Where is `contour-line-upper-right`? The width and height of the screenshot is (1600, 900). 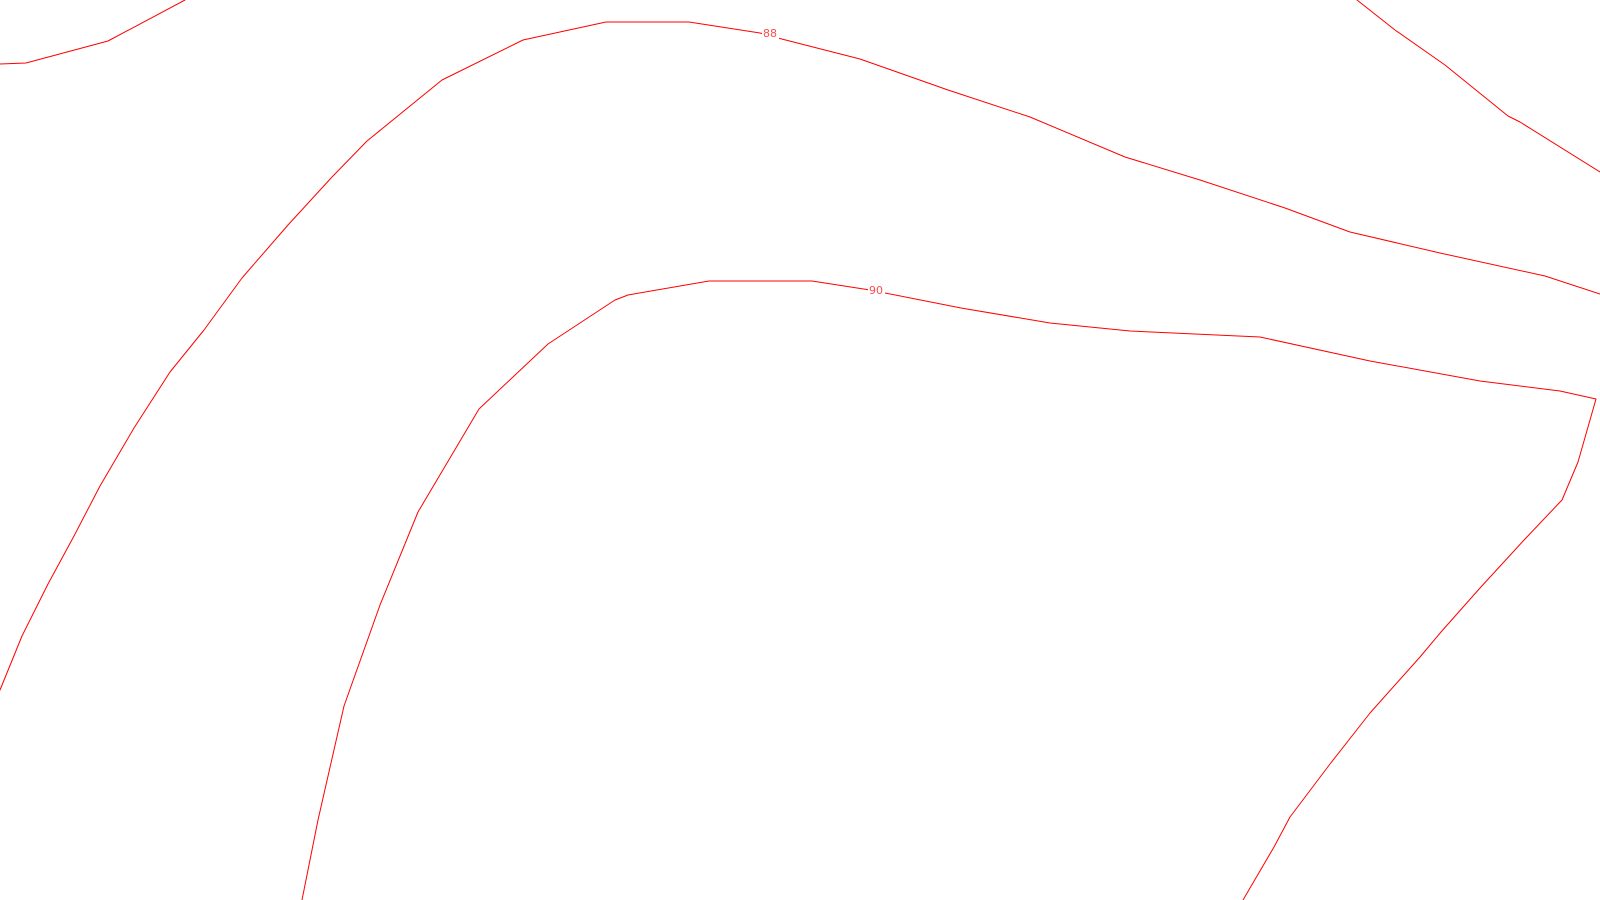 contour-line-upper-right is located at coordinates (1478, 86).